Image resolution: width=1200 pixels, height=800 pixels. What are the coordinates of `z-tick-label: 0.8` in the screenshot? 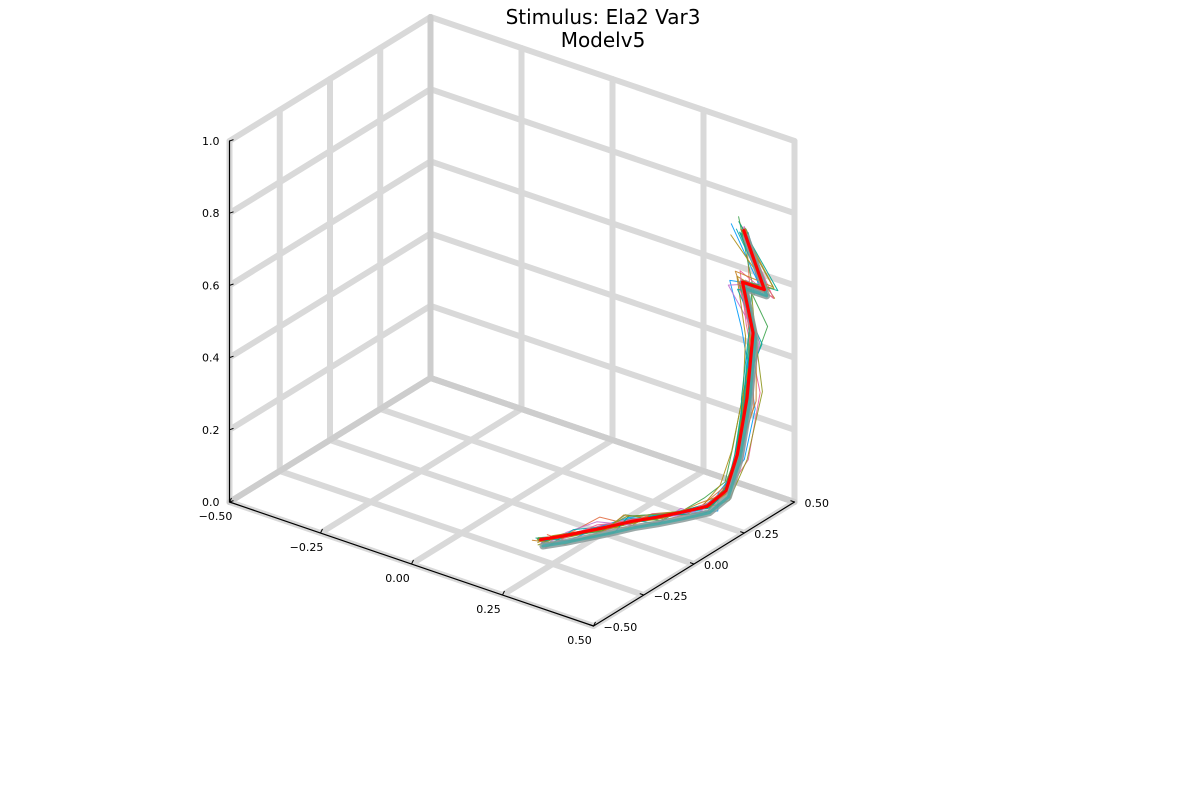 It's located at (211, 213).